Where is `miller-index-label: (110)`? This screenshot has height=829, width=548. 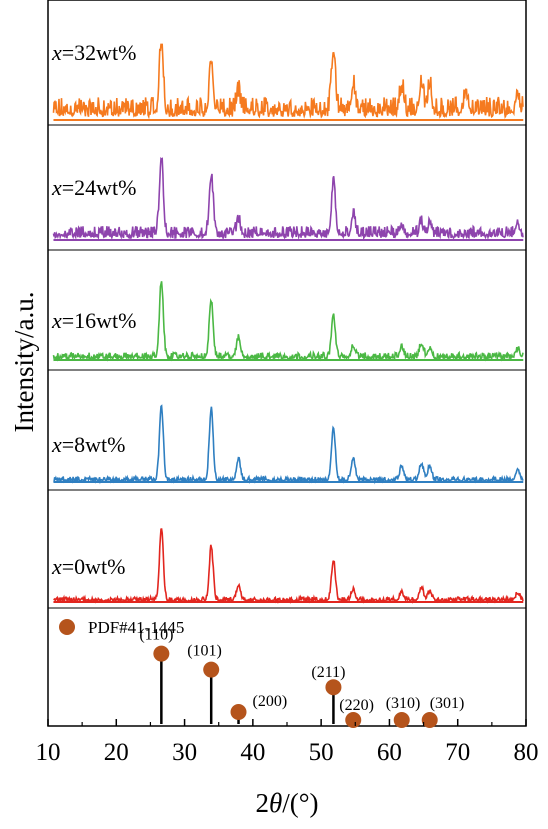
miller-index-label: (110) is located at coordinates (156, 635).